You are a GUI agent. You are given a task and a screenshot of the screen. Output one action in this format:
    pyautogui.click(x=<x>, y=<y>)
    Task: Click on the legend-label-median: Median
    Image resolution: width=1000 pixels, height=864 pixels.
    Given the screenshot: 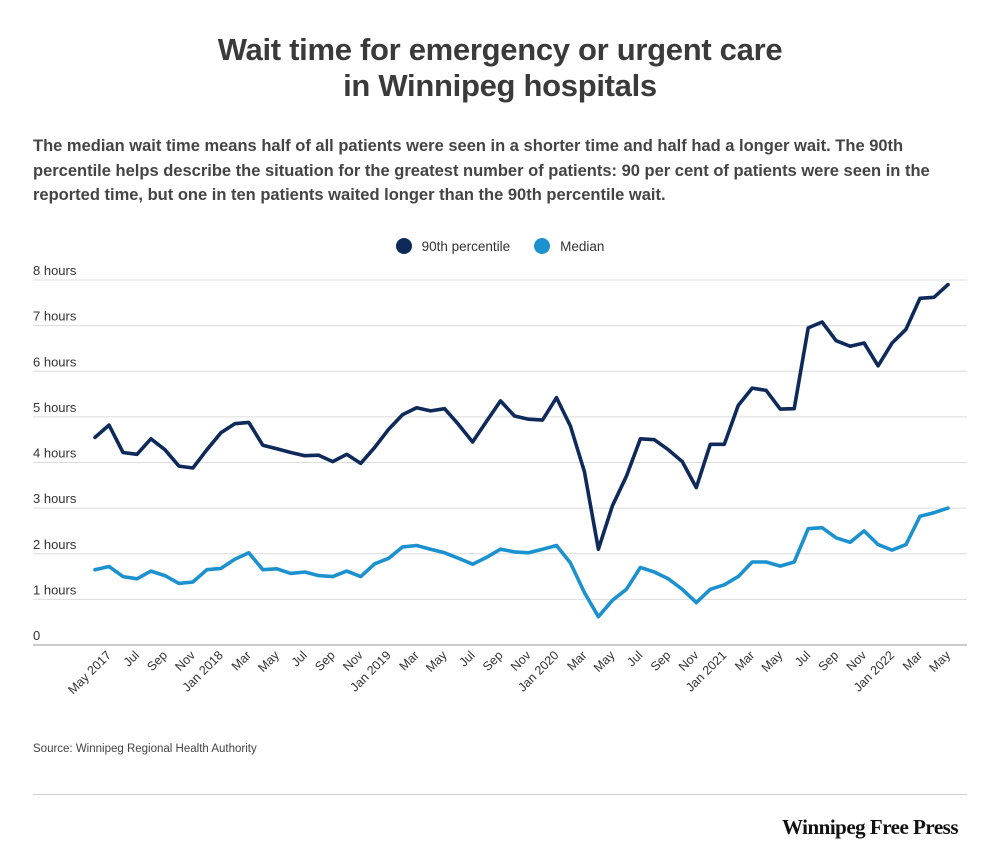 What is the action you would take?
    pyautogui.click(x=582, y=246)
    